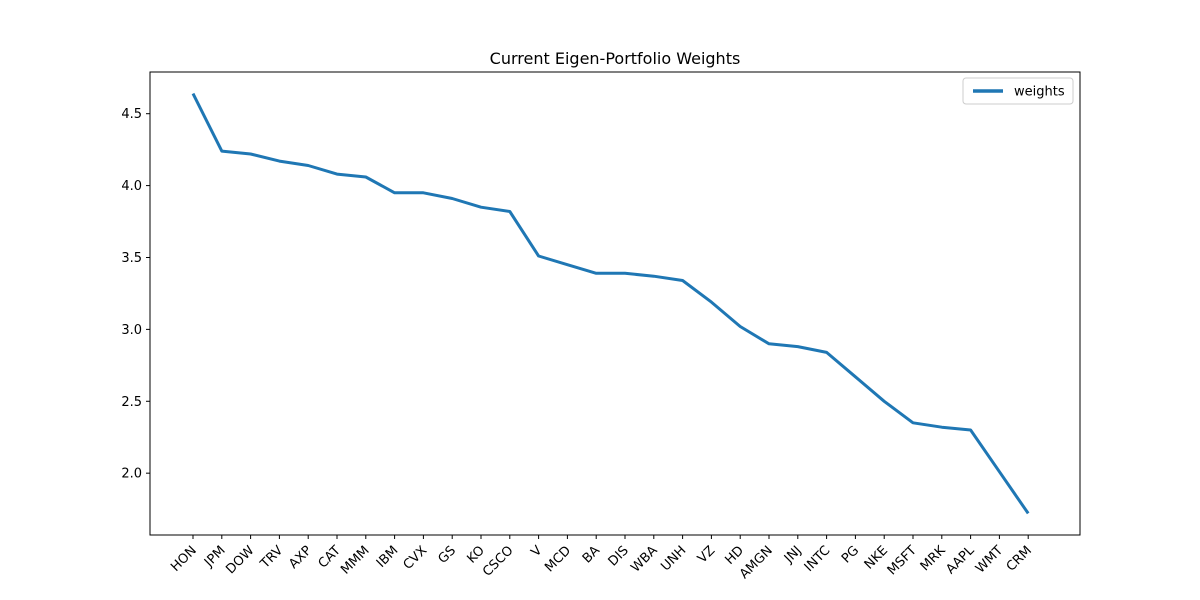 The height and width of the screenshot is (600, 1200). What do you see at coordinates (131, 186) in the screenshot?
I see `y-tick-label: 4.0` at bounding box center [131, 186].